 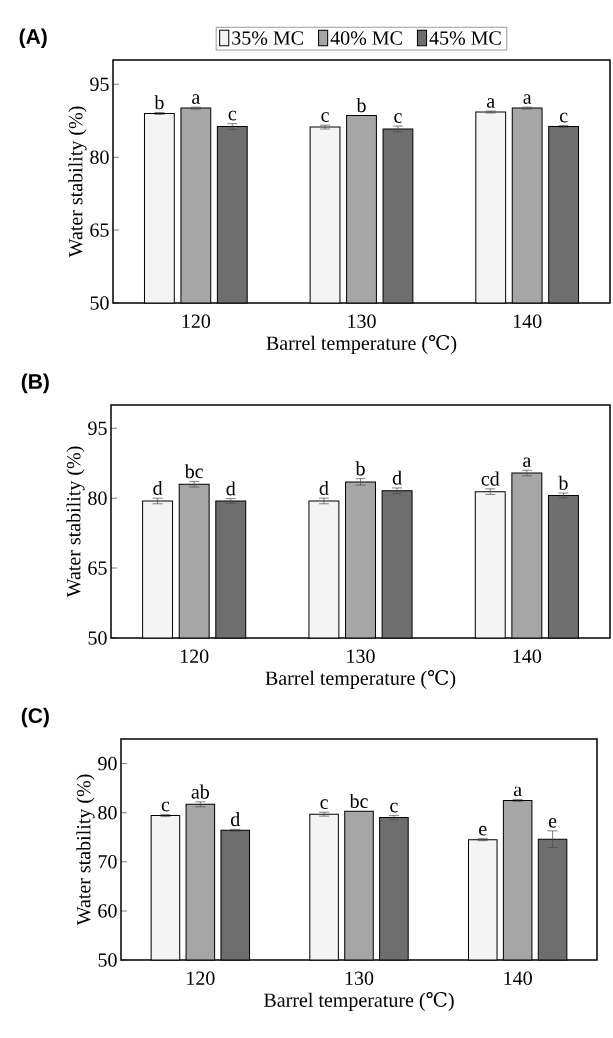 What do you see at coordinates (107, 911) in the screenshot?
I see `y-tick-label: 60` at bounding box center [107, 911].